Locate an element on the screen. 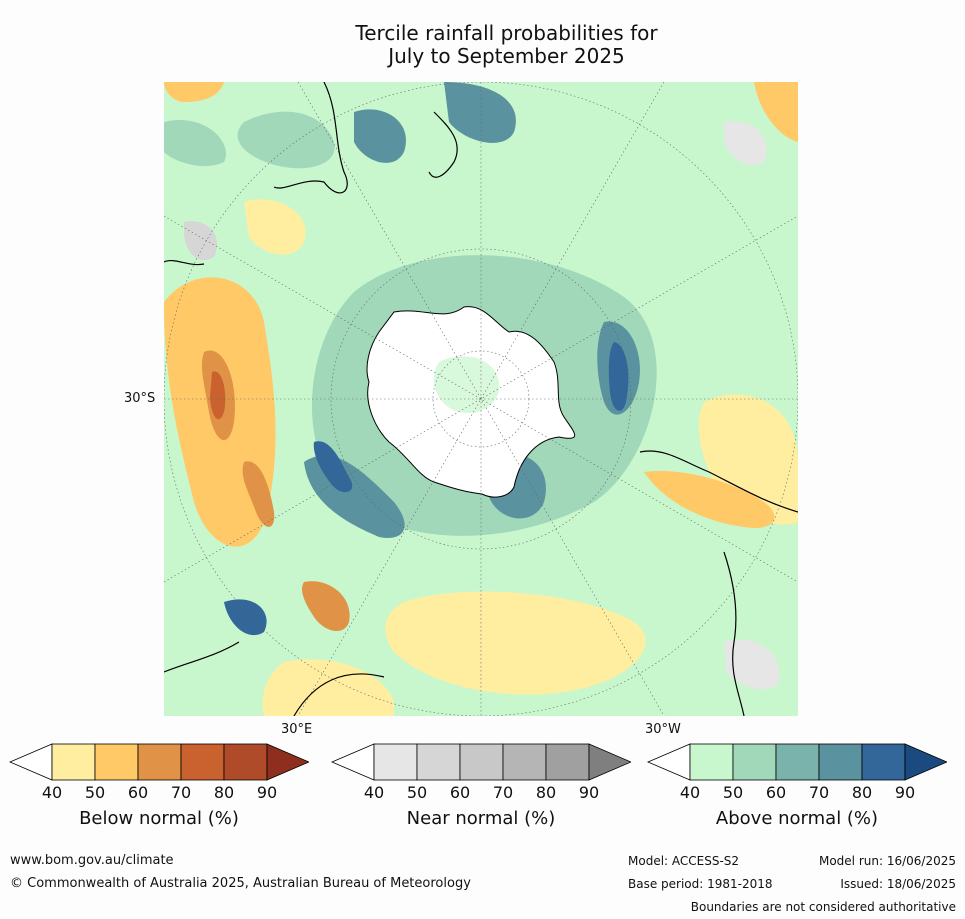 The height and width of the screenshot is (919, 965). colorbar-label-near: Near normal (%) is located at coordinates (481, 818).